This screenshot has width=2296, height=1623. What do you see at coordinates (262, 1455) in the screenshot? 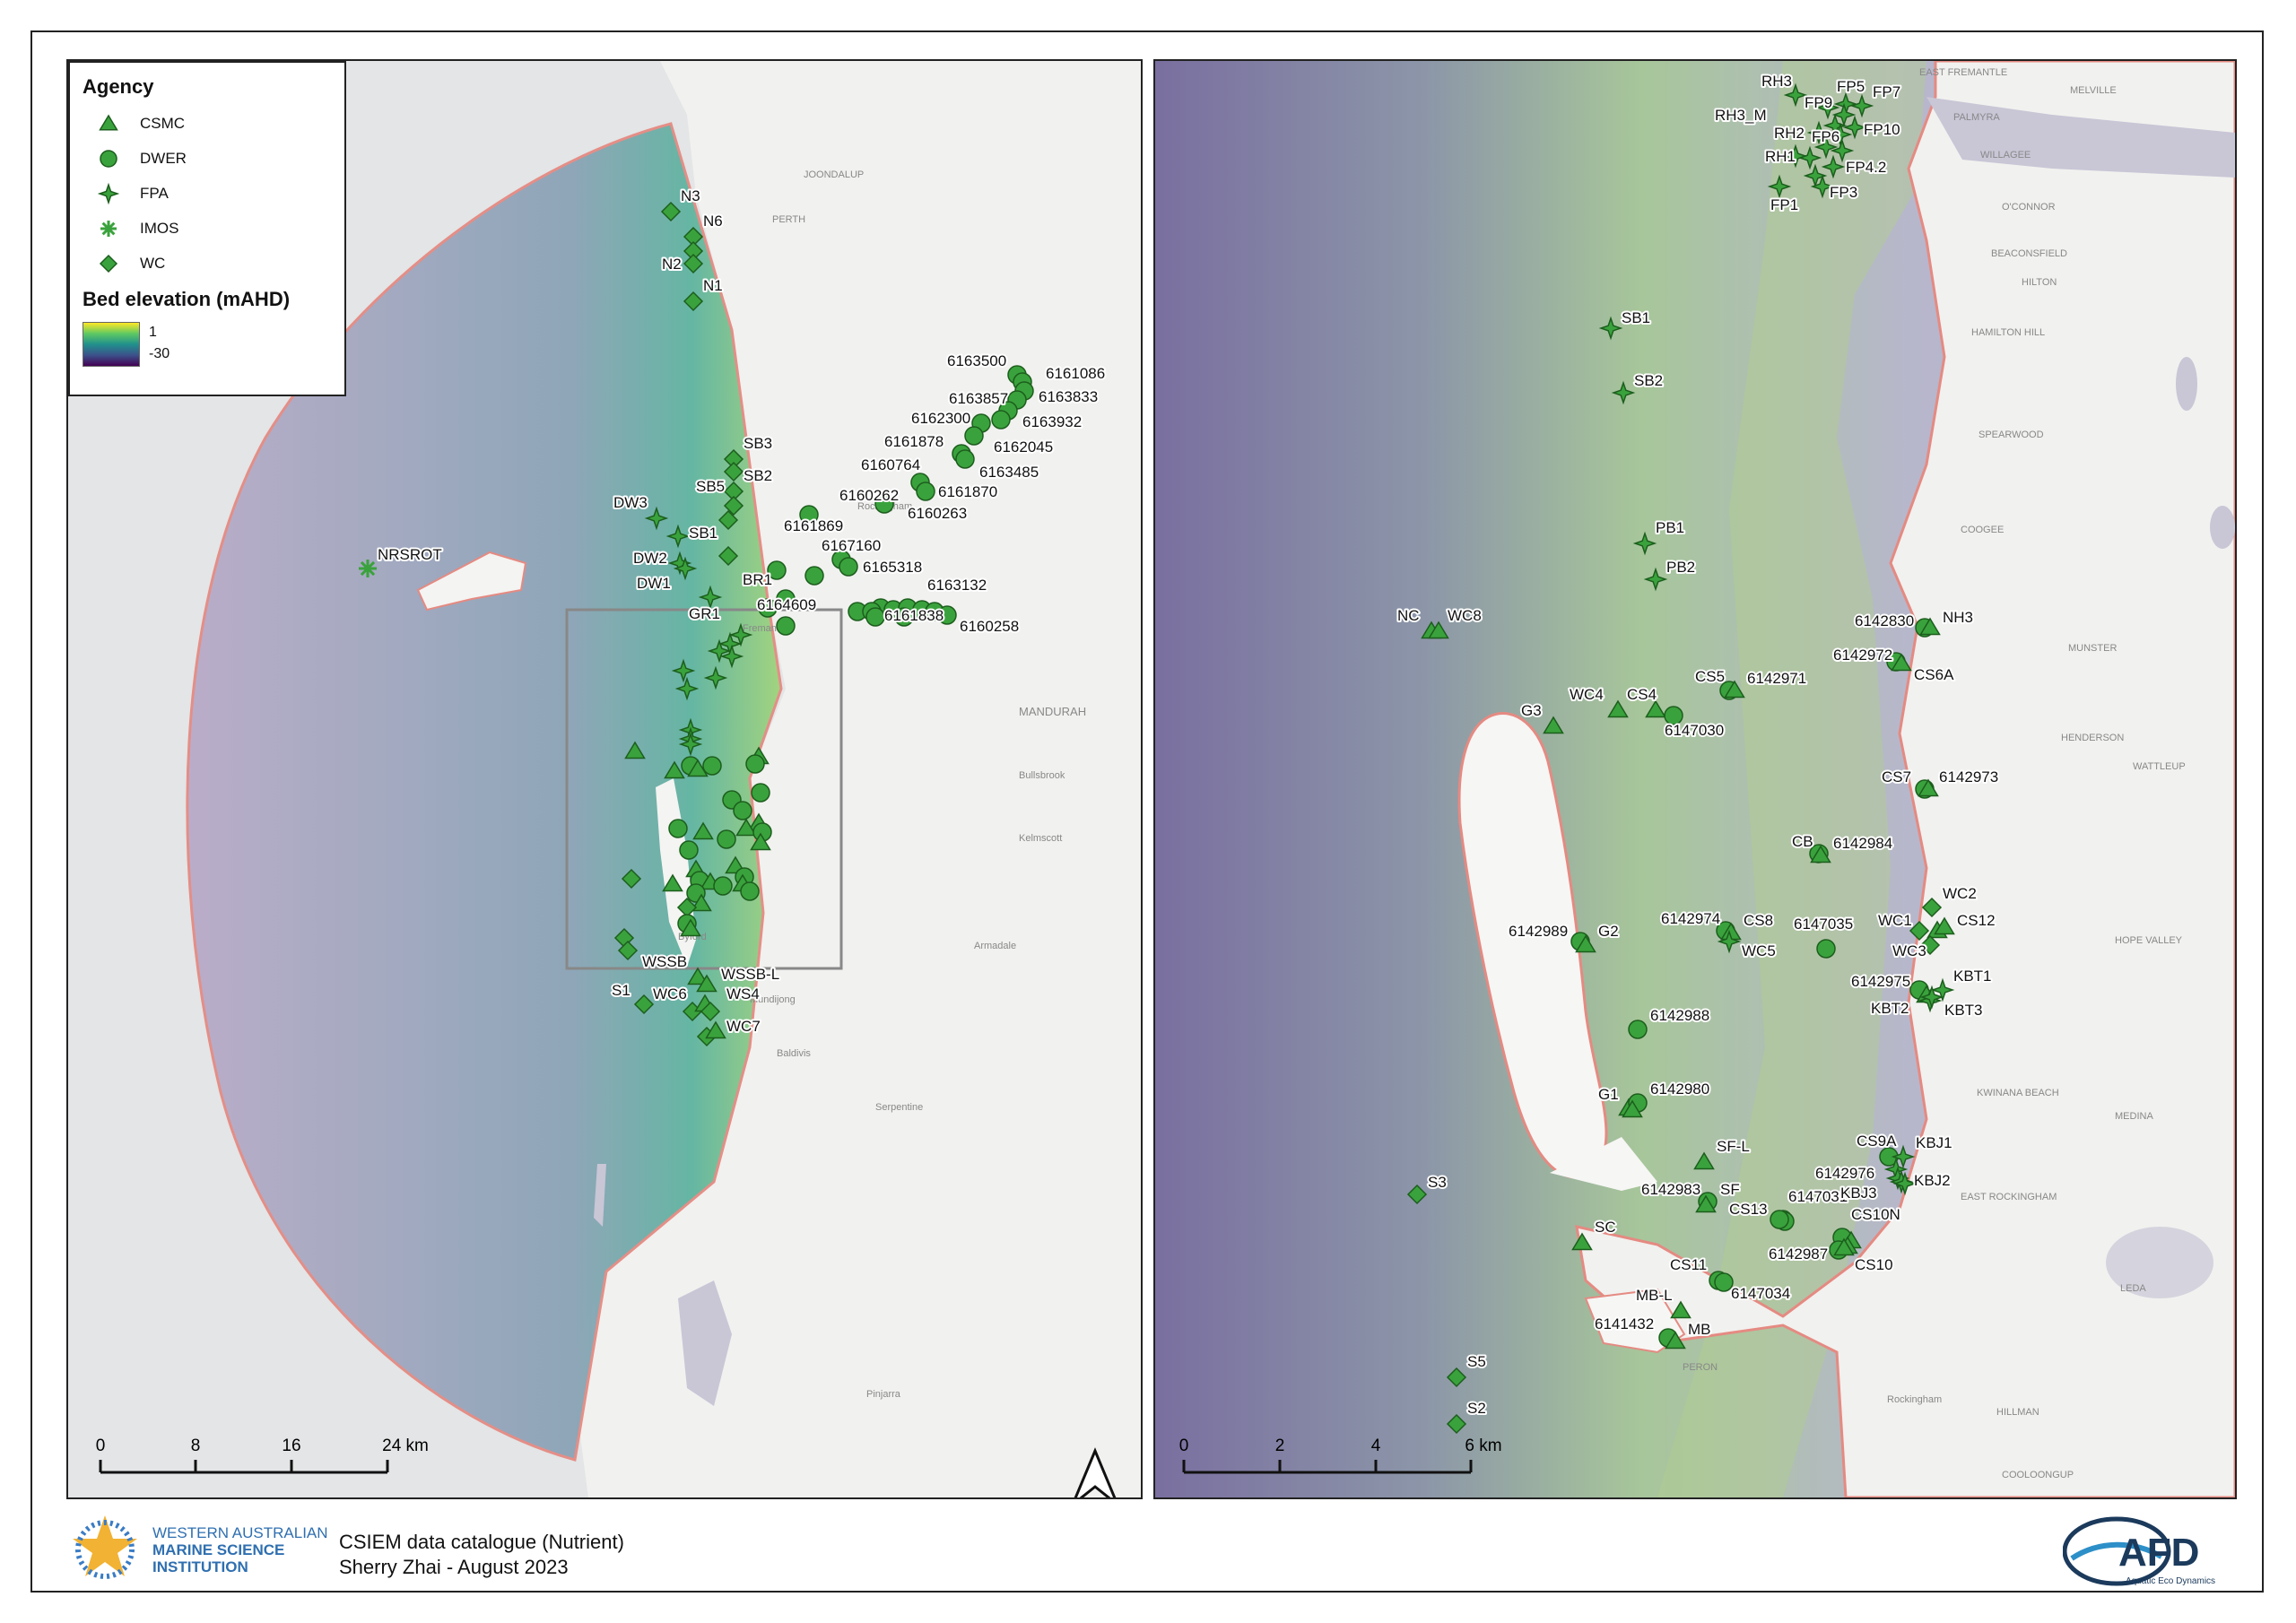
I see `scale-bar: 0 8 16 24 km` at bounding box center [262, 1455].